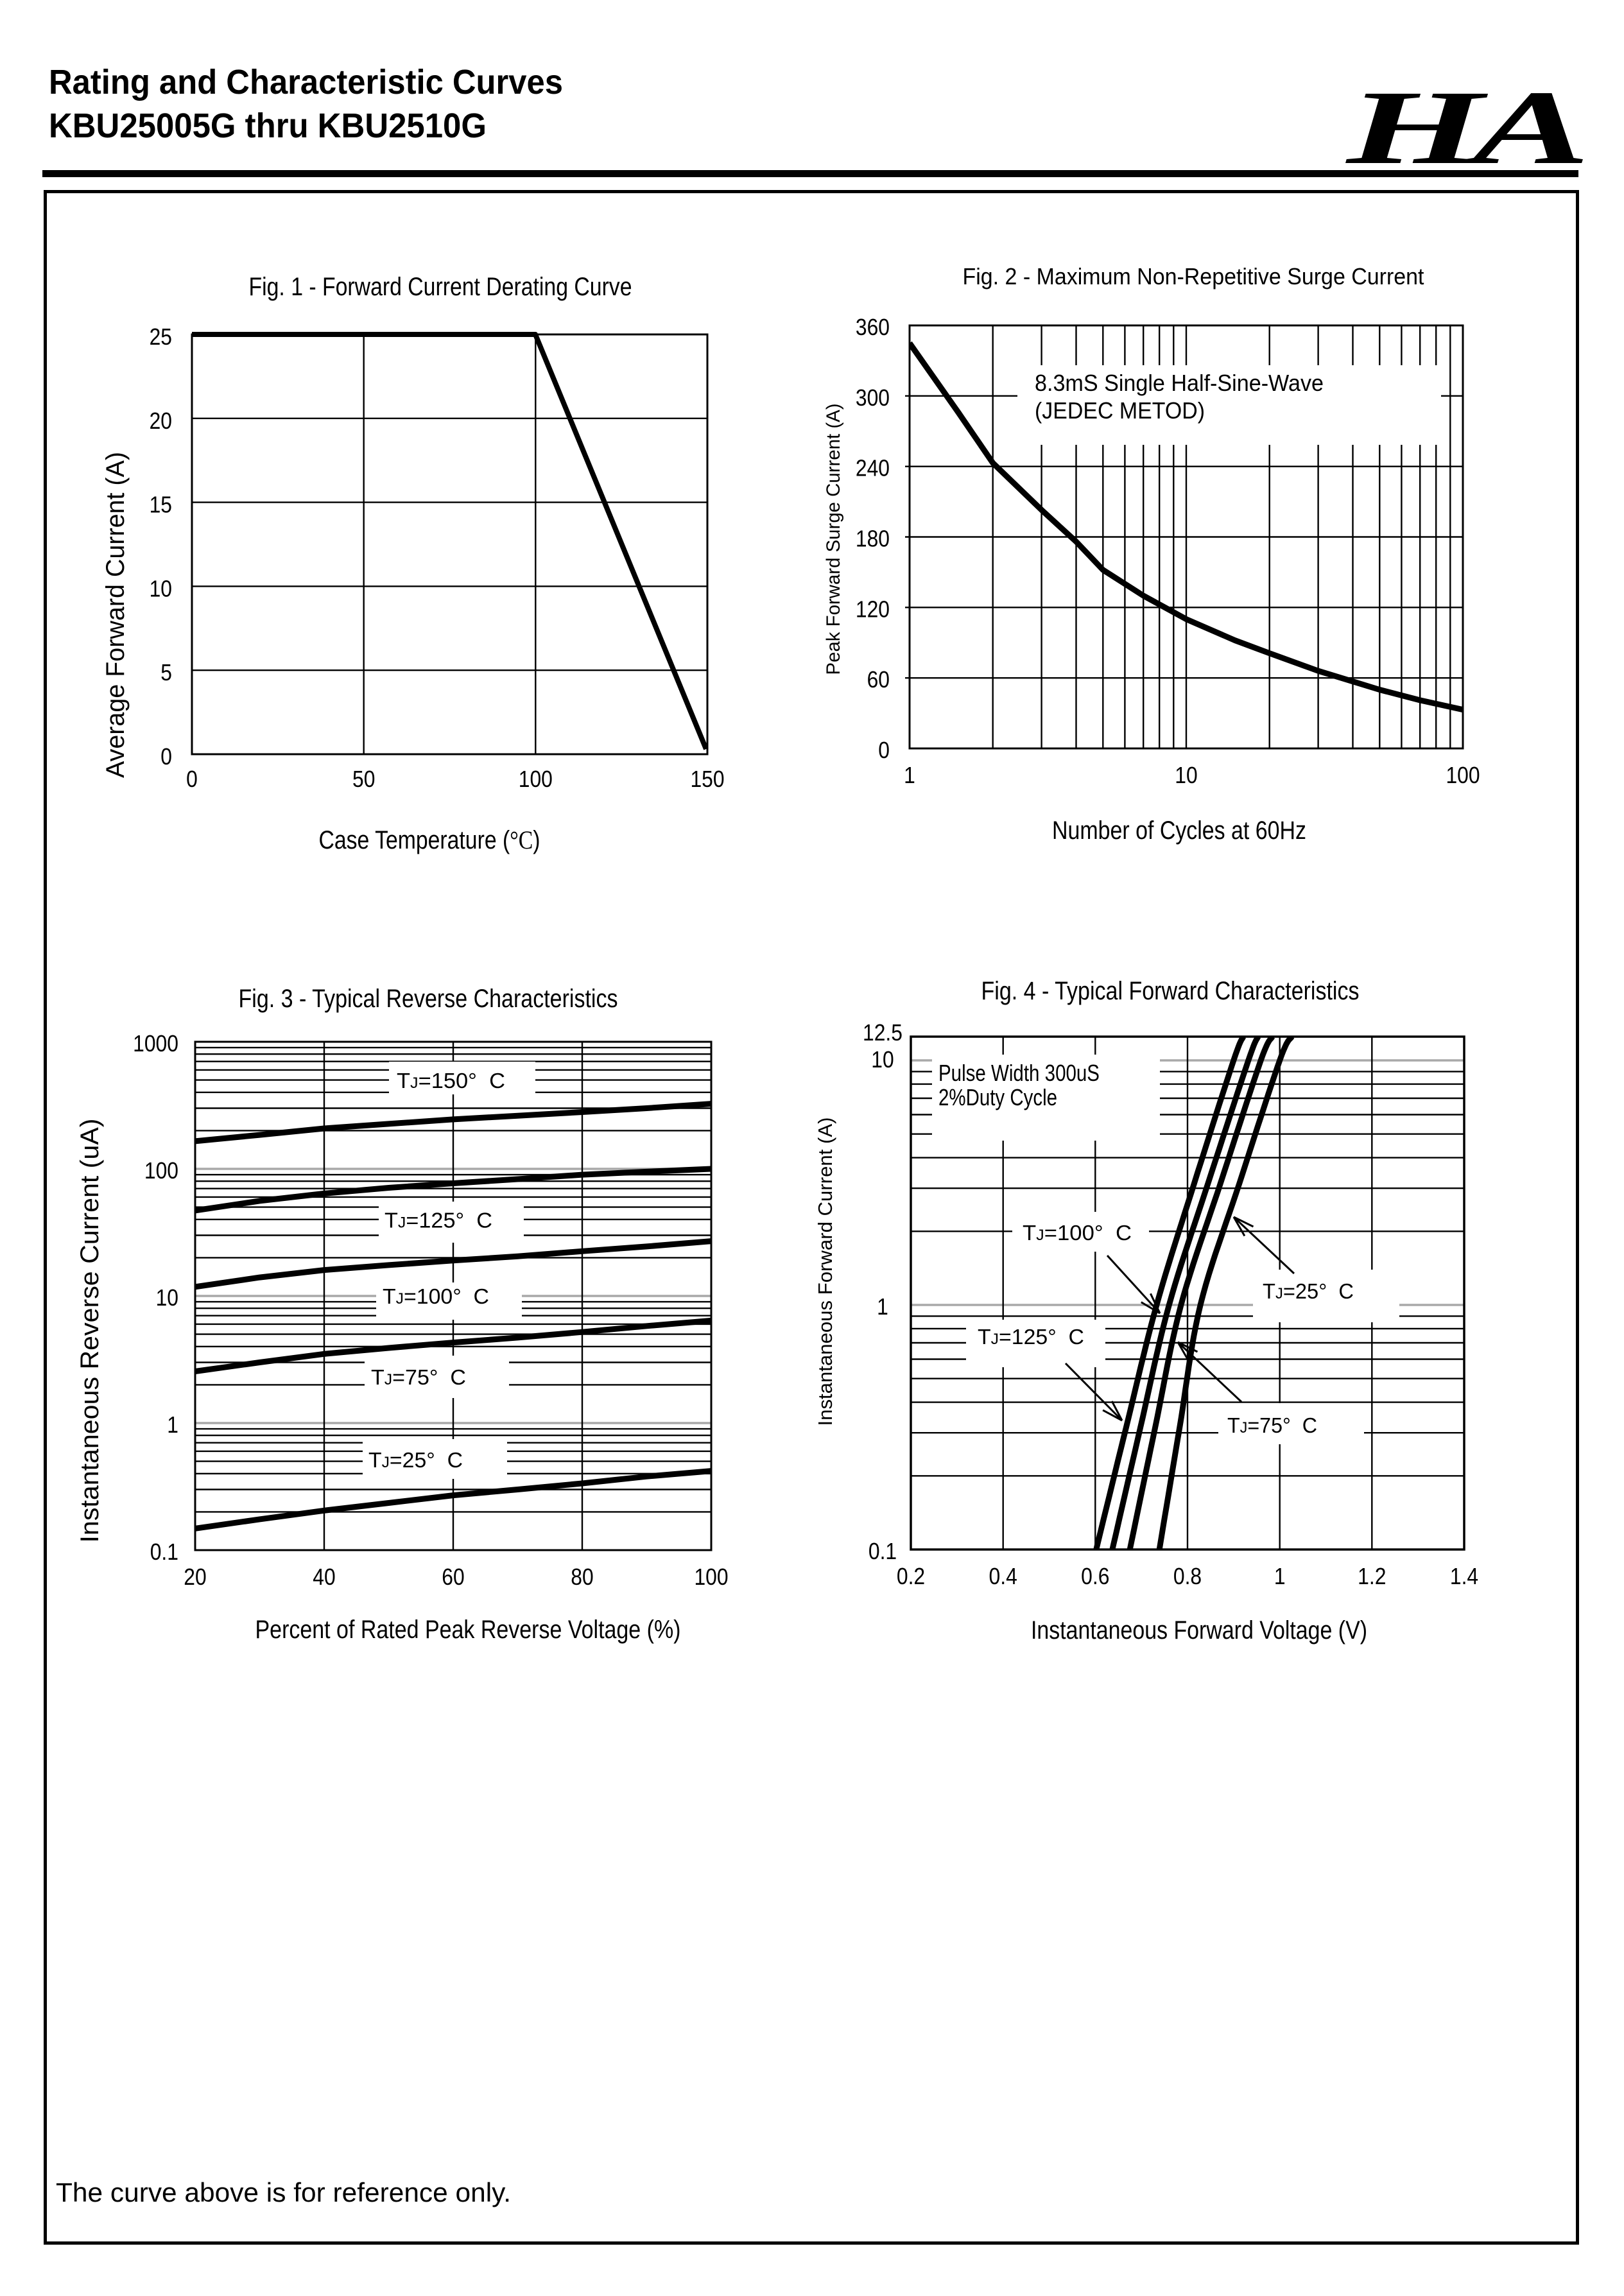  Describe the element at coordinates (268, 126) in the screenshot. I see `svg-text: KBU25005G thru KBU2510G` at that location.